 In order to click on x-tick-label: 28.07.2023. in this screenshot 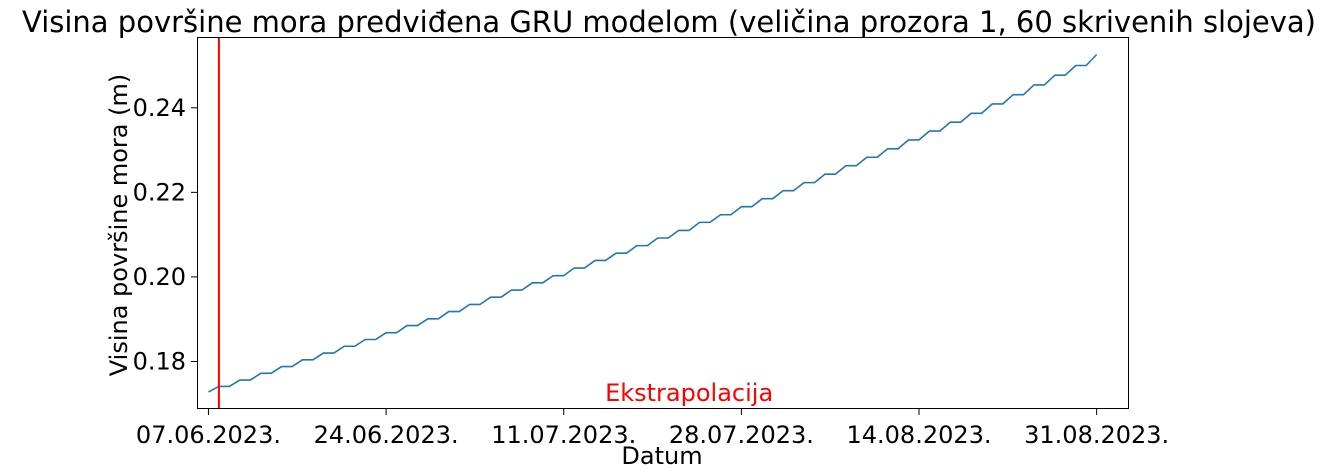, I will do `click(741, 435)`.